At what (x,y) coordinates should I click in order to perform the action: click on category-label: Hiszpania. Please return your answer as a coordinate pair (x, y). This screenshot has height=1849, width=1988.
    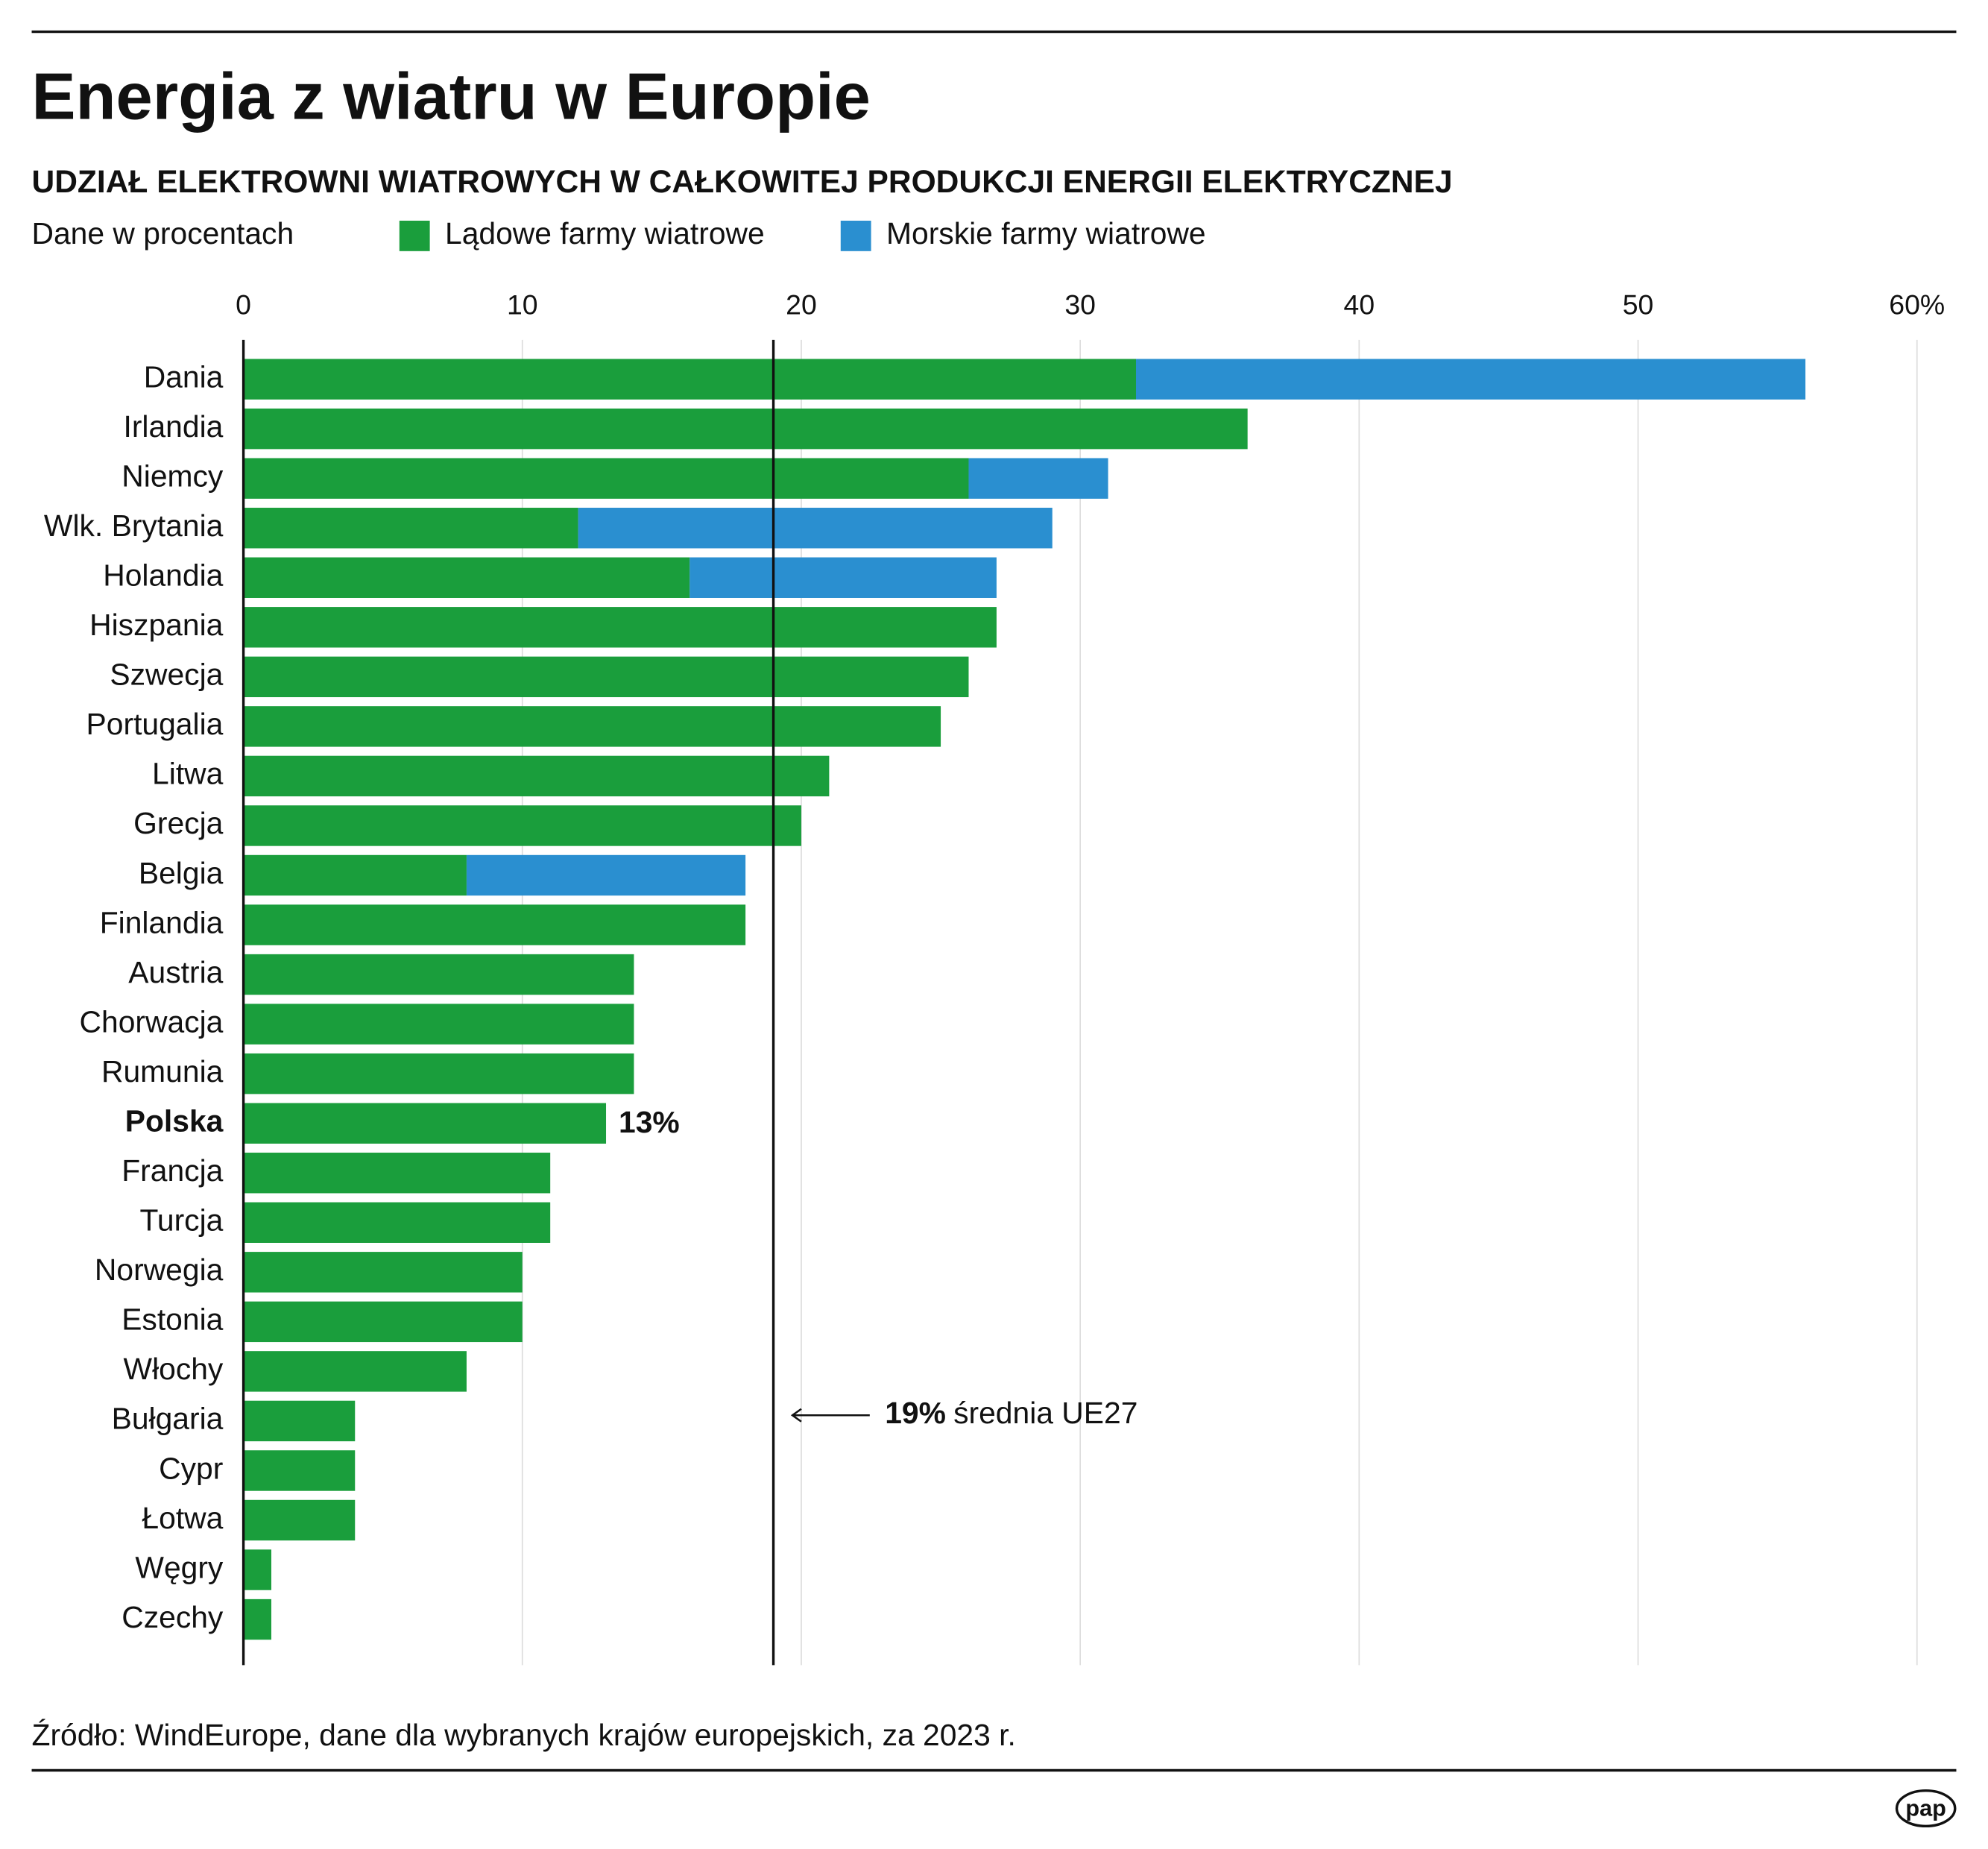
    Looking at the image, I should click on (157, 625).